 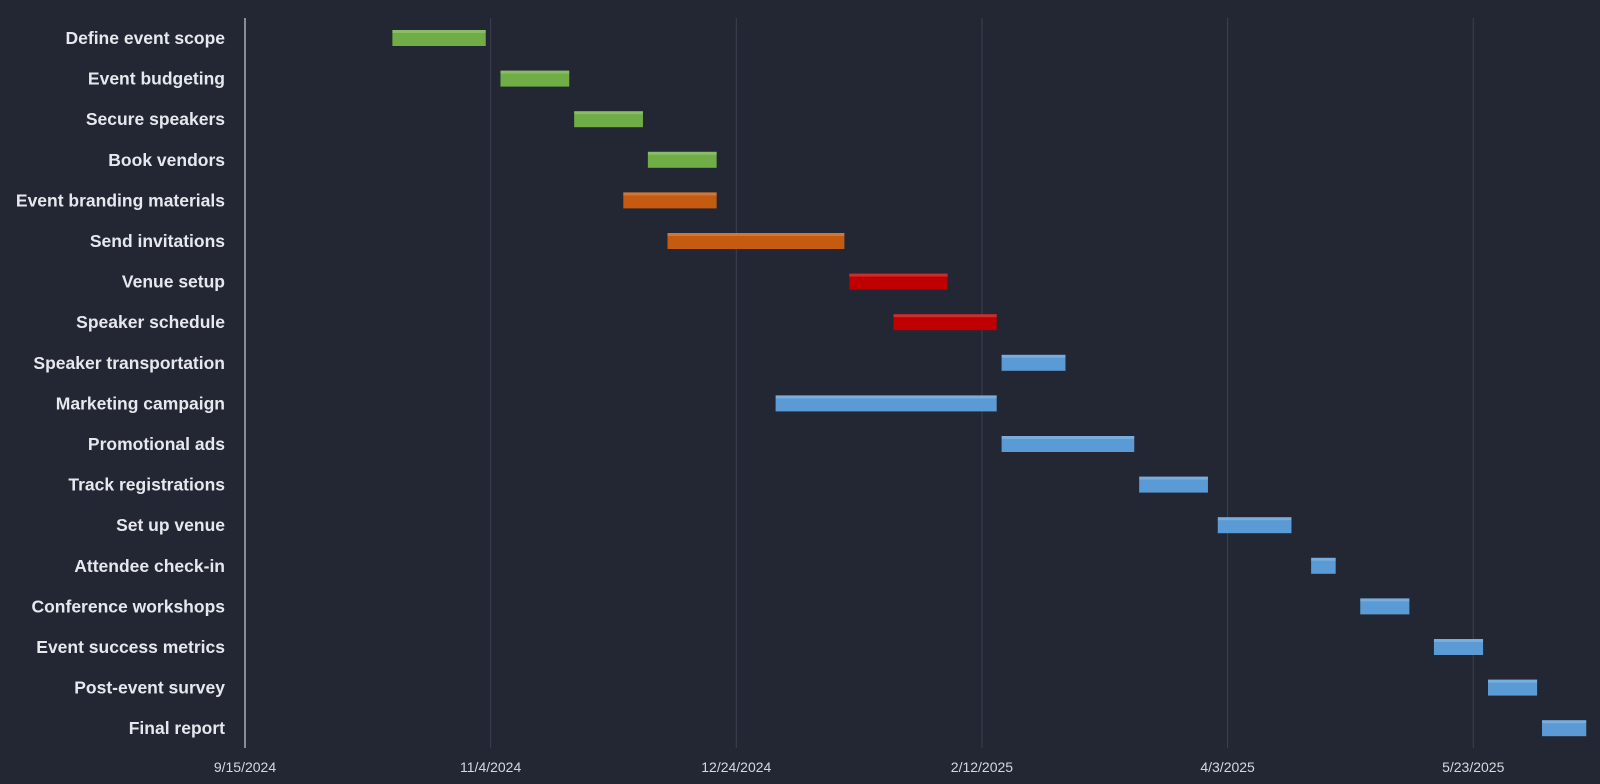 I want to click on task-label: Track registrations, so click(x=146, y=485).